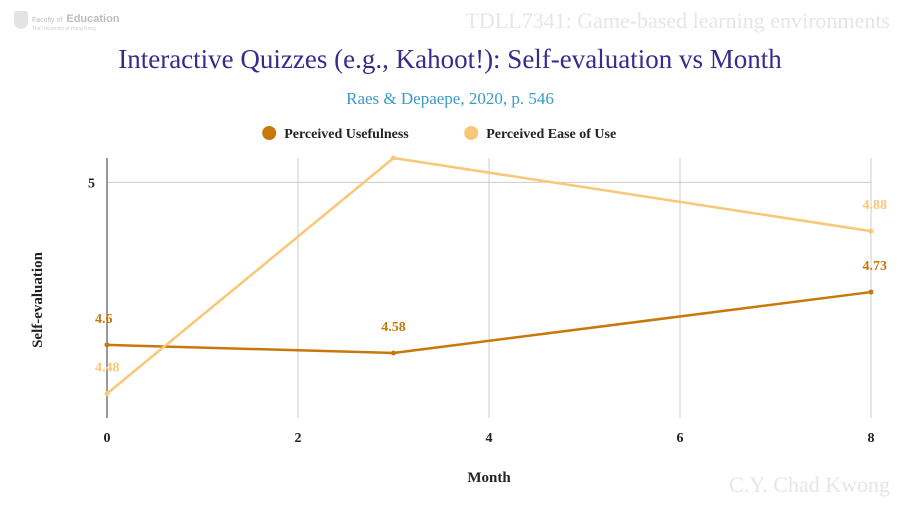 The image size is (900, 506). I want to click on logo-big-text: Education, so click(93, 19).